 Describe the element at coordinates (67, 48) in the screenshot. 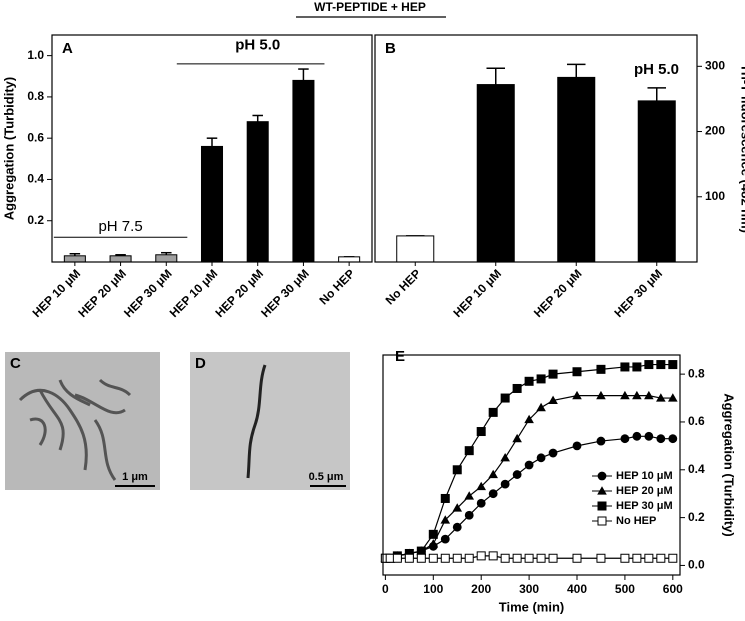

I see `panel-label: A` at that location.